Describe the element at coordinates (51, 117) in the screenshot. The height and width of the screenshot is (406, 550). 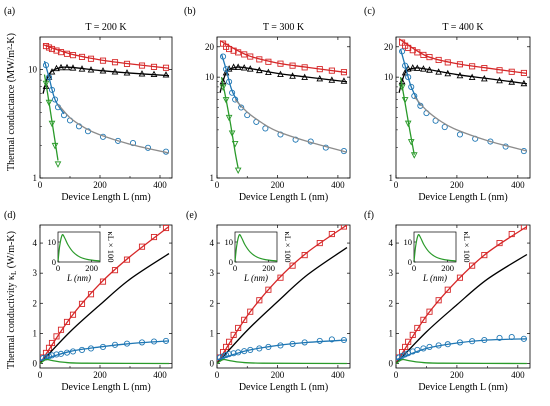
I see `fit-line-green` at that location.